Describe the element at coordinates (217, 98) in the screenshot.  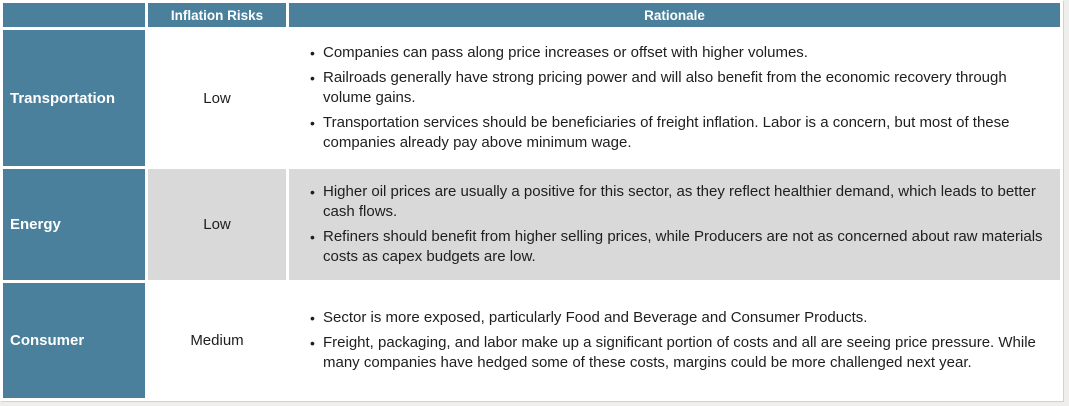
I see `risk-cell-transportation: Low` at that location.